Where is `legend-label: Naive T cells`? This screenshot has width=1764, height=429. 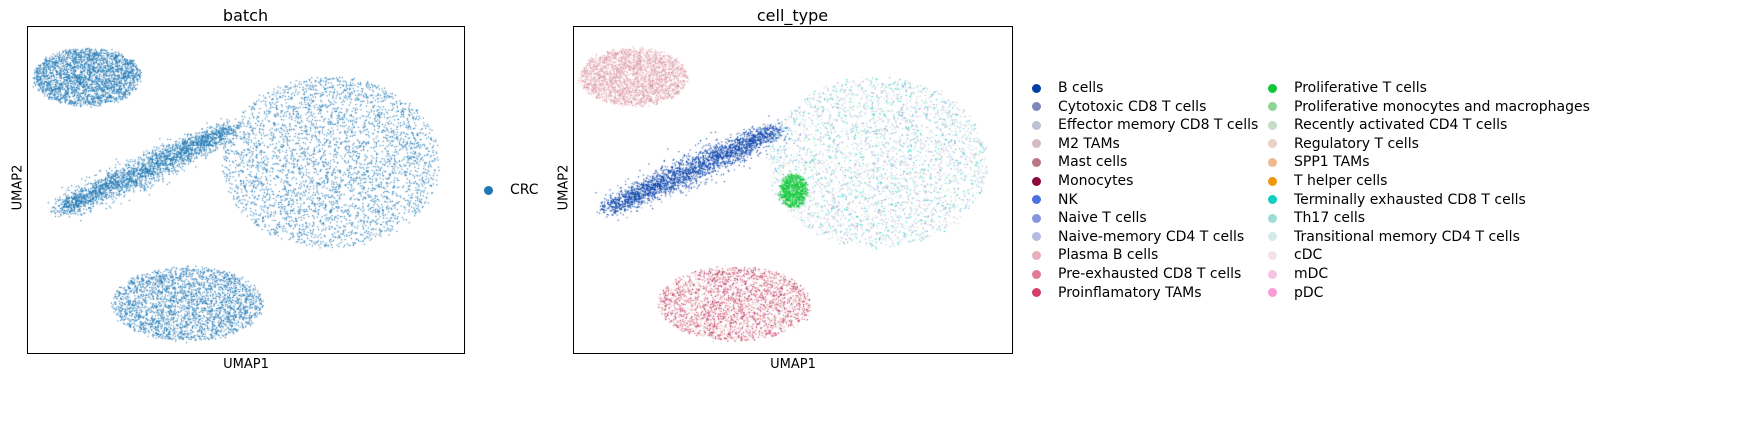
legend-label: Naive T cells is located at coordinates (1102, 218).